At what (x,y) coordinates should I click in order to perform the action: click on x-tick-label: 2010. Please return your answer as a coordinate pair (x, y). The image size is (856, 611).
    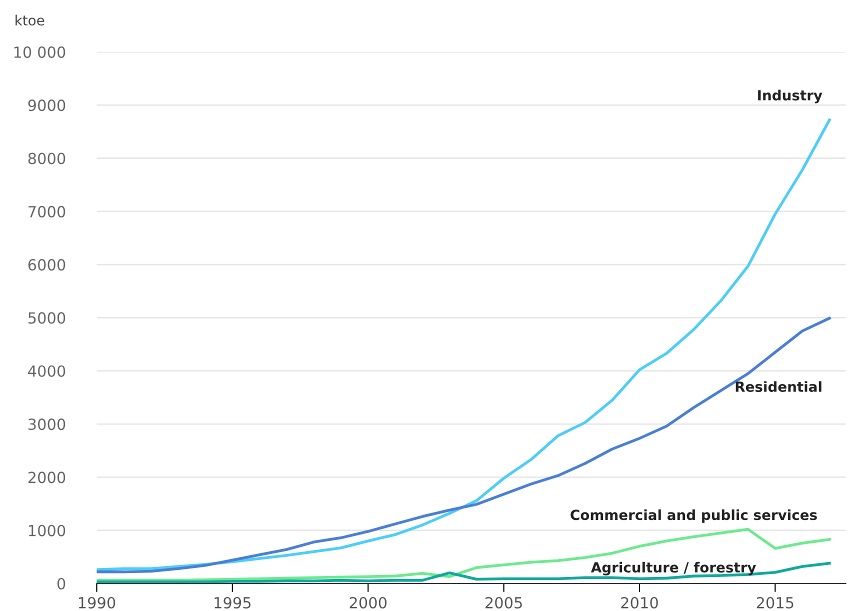
    Looking at the image, I should click on (639, 602).